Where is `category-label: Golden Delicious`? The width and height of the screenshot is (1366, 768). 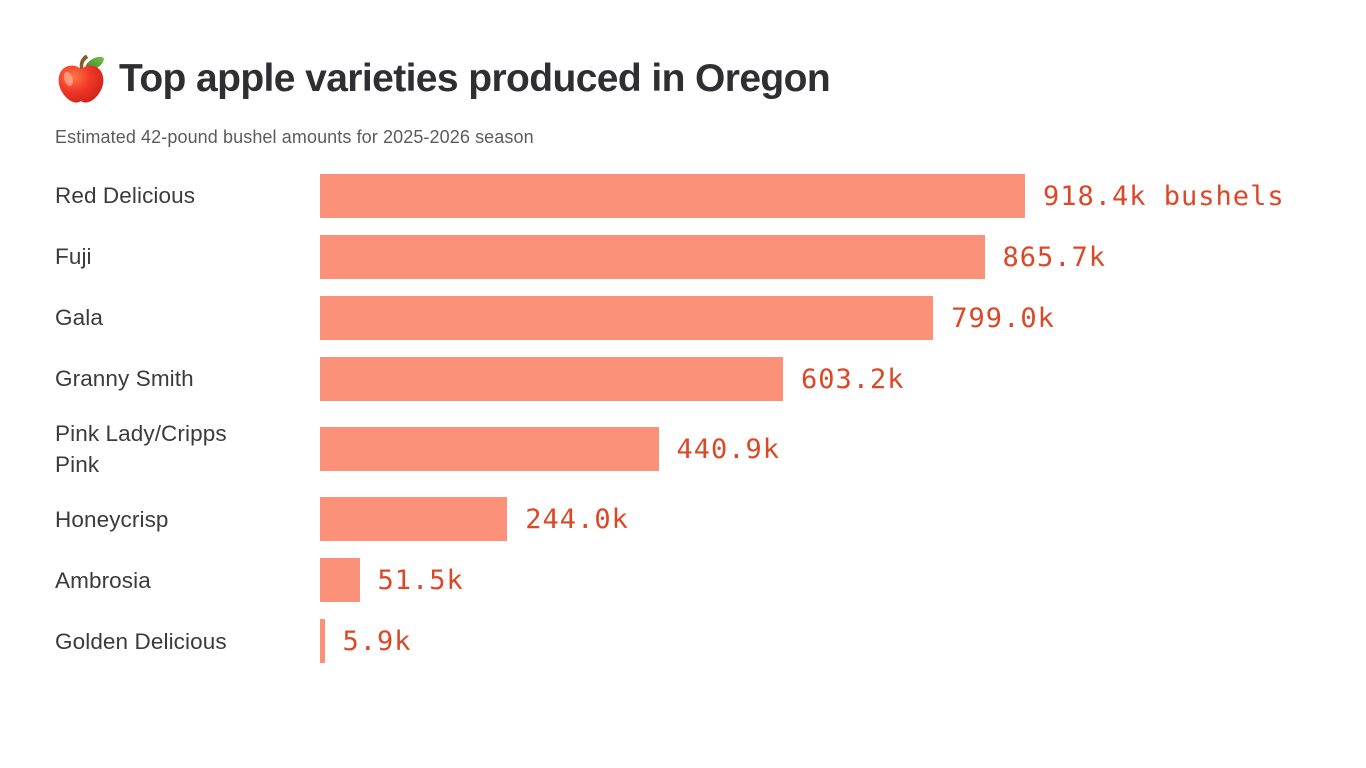
category-label: Golden Delicious is located at coordinates (141, 641).